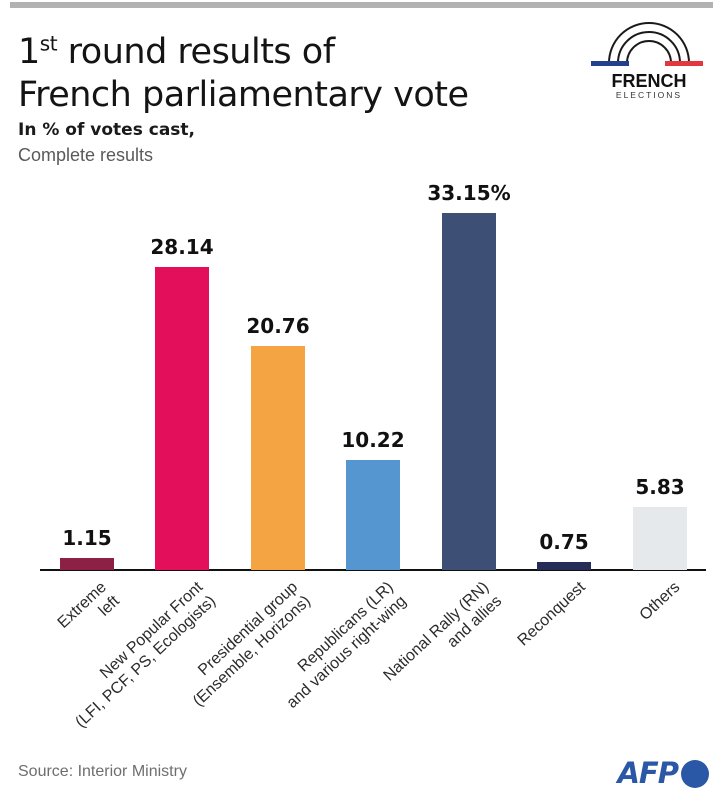  I want to click on bar-value-label: 10.22, so click(373, 440).